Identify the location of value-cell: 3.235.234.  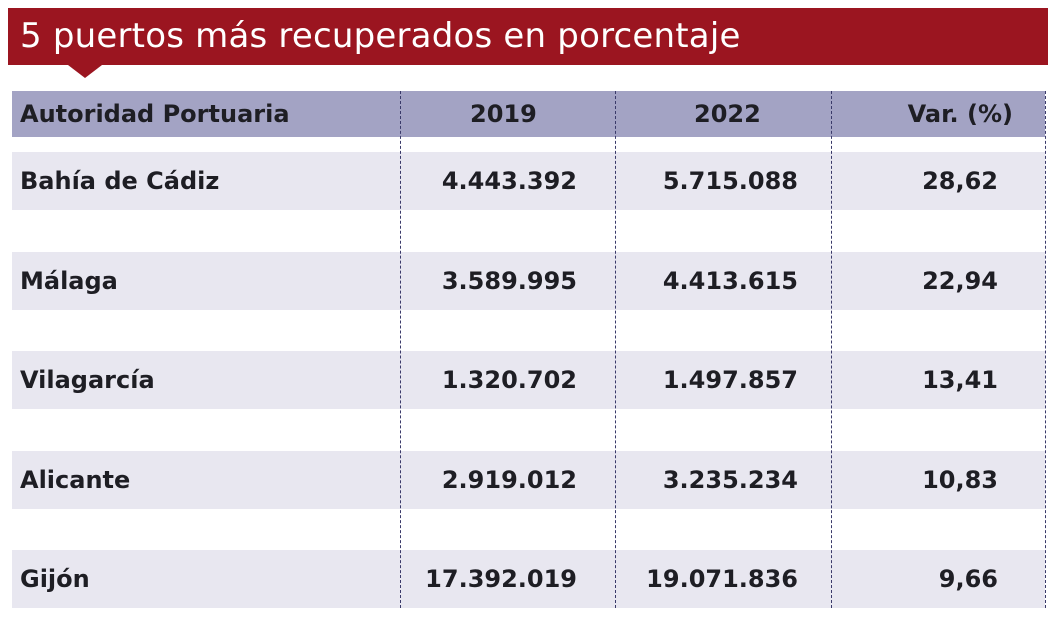
(730, 480).